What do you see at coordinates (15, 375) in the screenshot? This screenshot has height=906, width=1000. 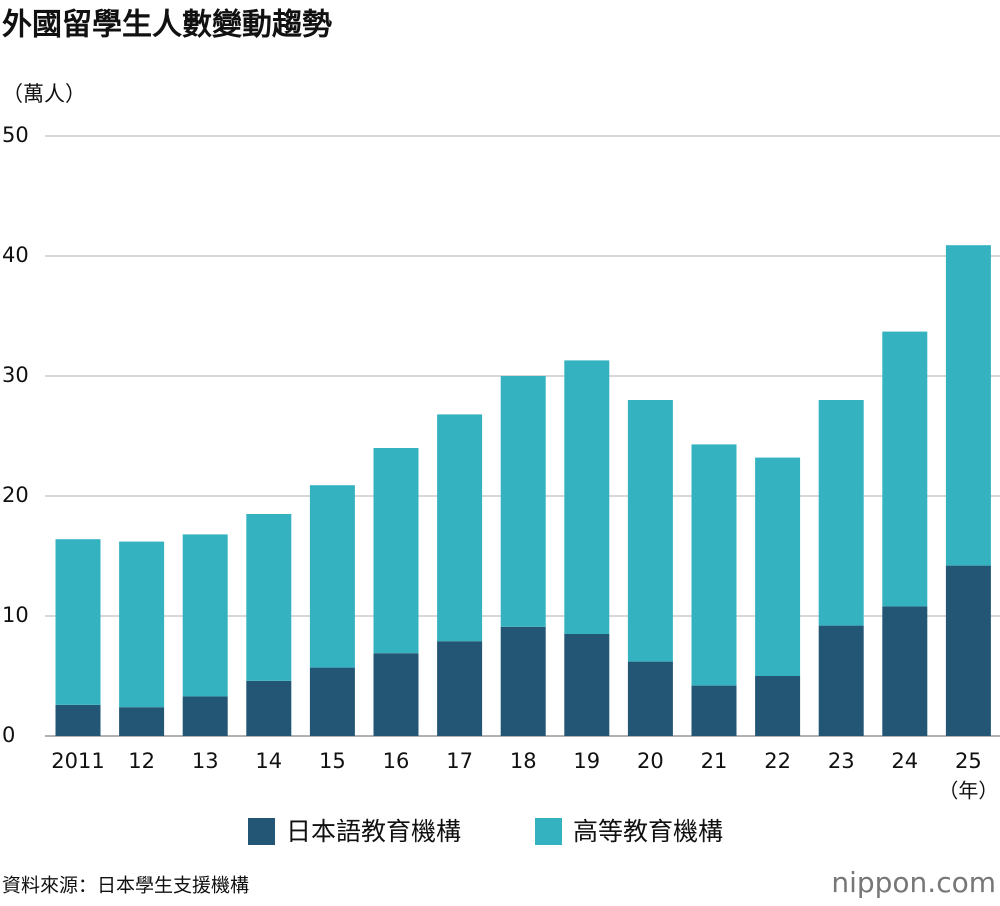 I see `y-tick-label: 30` at bounding box center [15, 375].